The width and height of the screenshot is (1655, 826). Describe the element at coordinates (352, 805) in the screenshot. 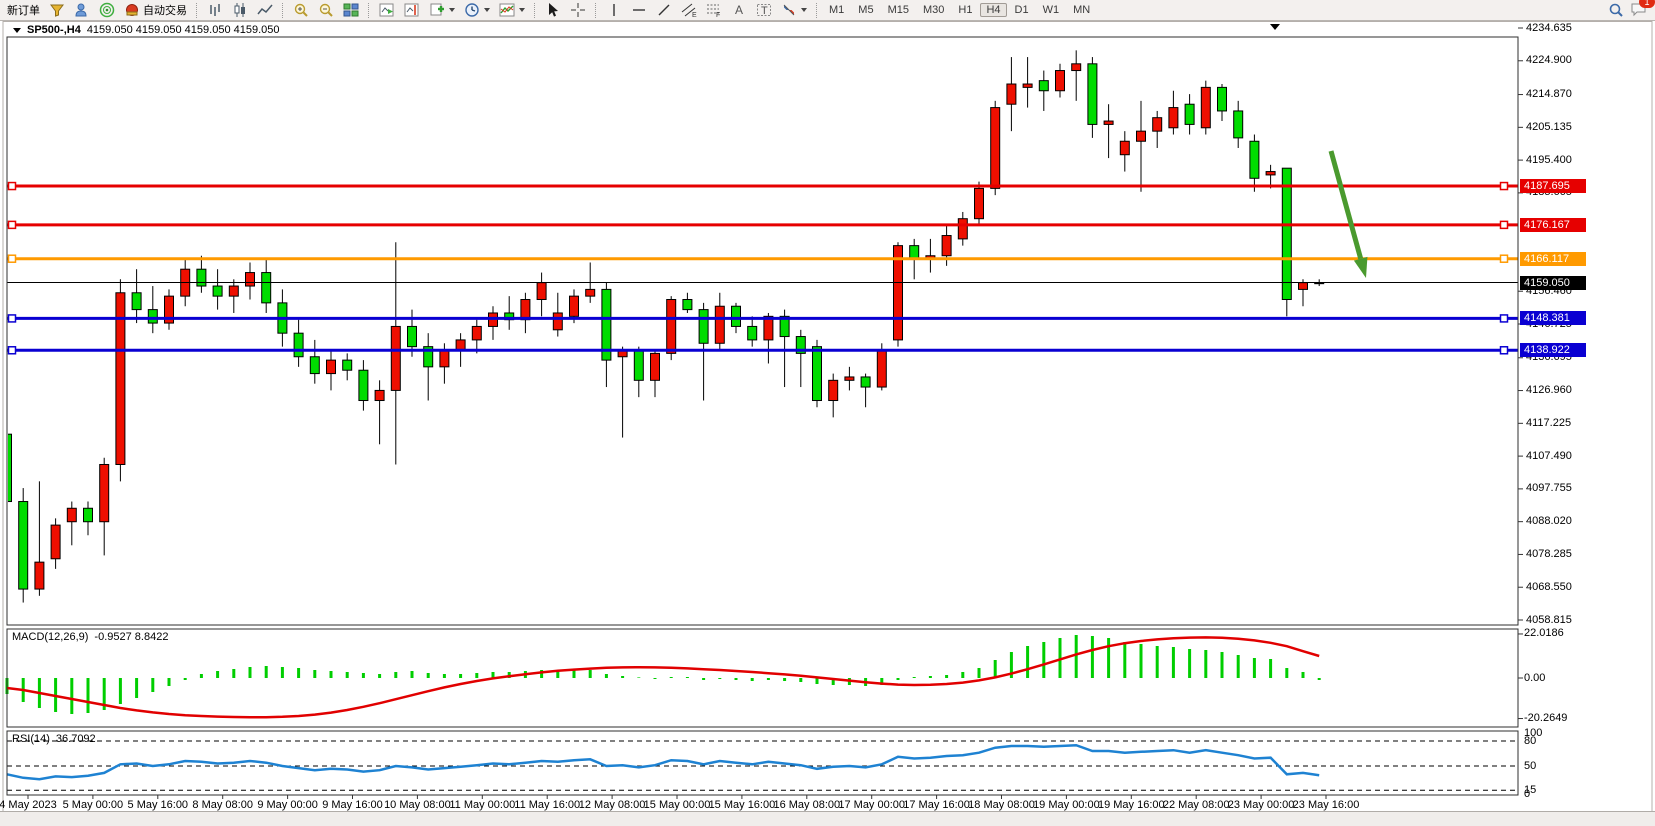

I see `time-axis-label: 9 May 16:00` at that location.